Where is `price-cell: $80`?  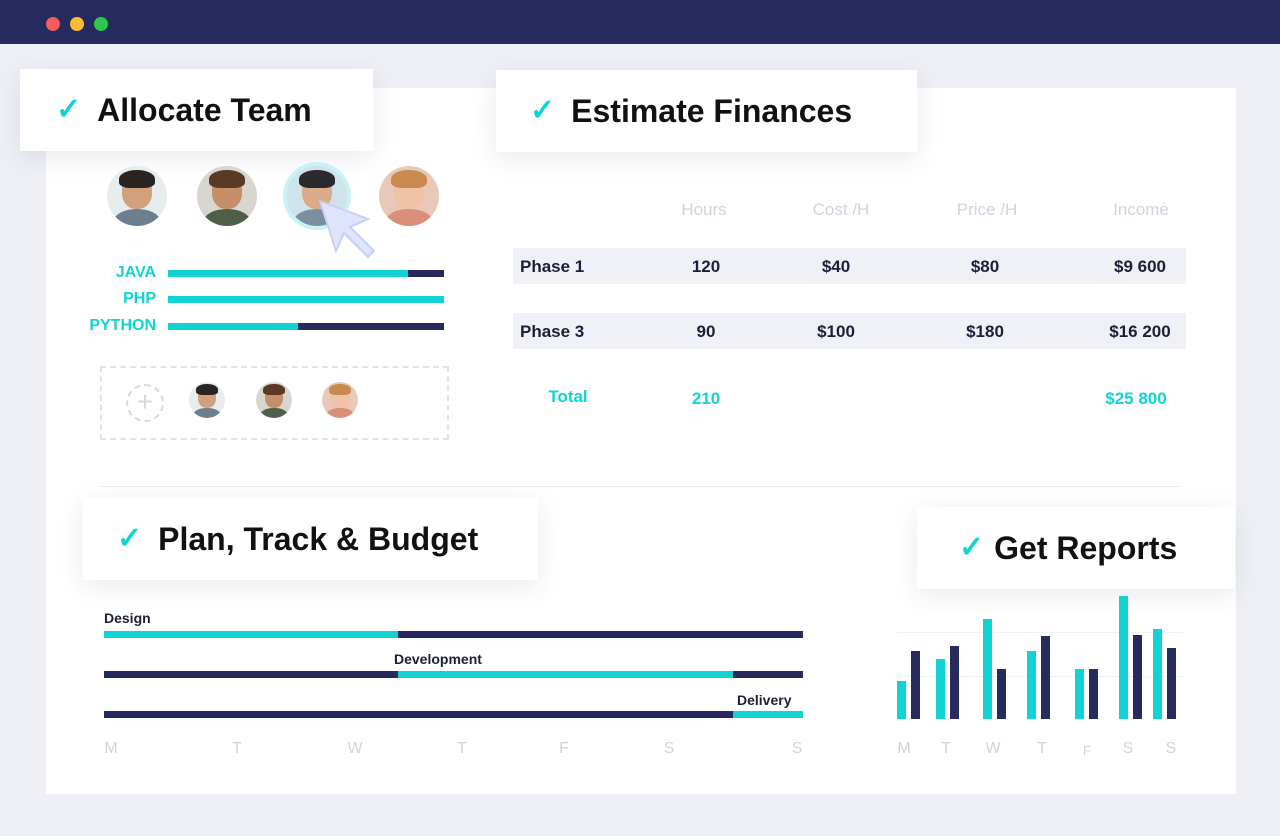 price-cell: $80 is located at coordinates (985, 266).